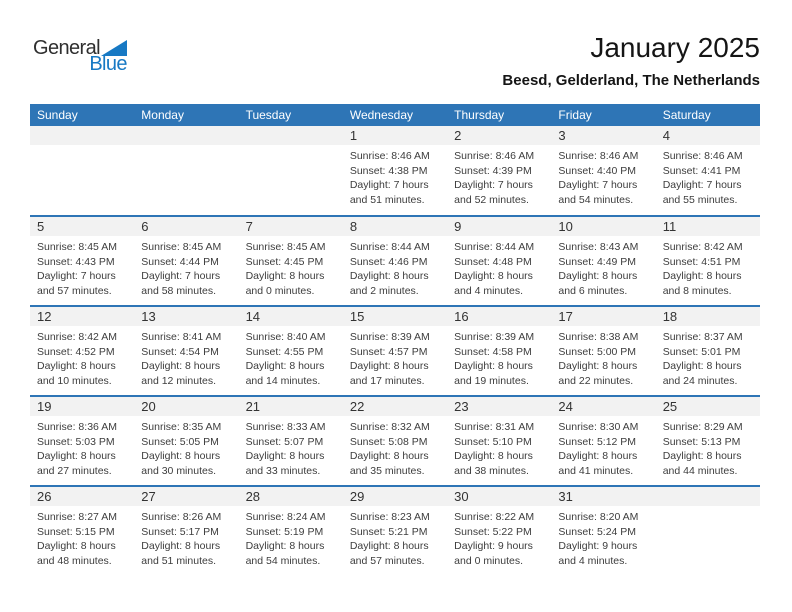  What do you see at coordinates (707, 226) in the screenshot?
I see `day-number: 11` at bounding box center [707, 226].